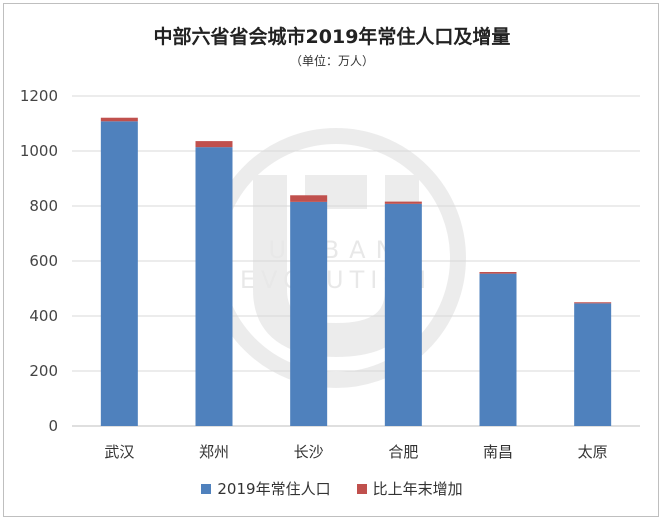 This screenshot has width=664, height=522. What do you see at coordinates (43, 261) in the screenshot?
I see `y-tick-label: 600` at bounding box center [43, 261].